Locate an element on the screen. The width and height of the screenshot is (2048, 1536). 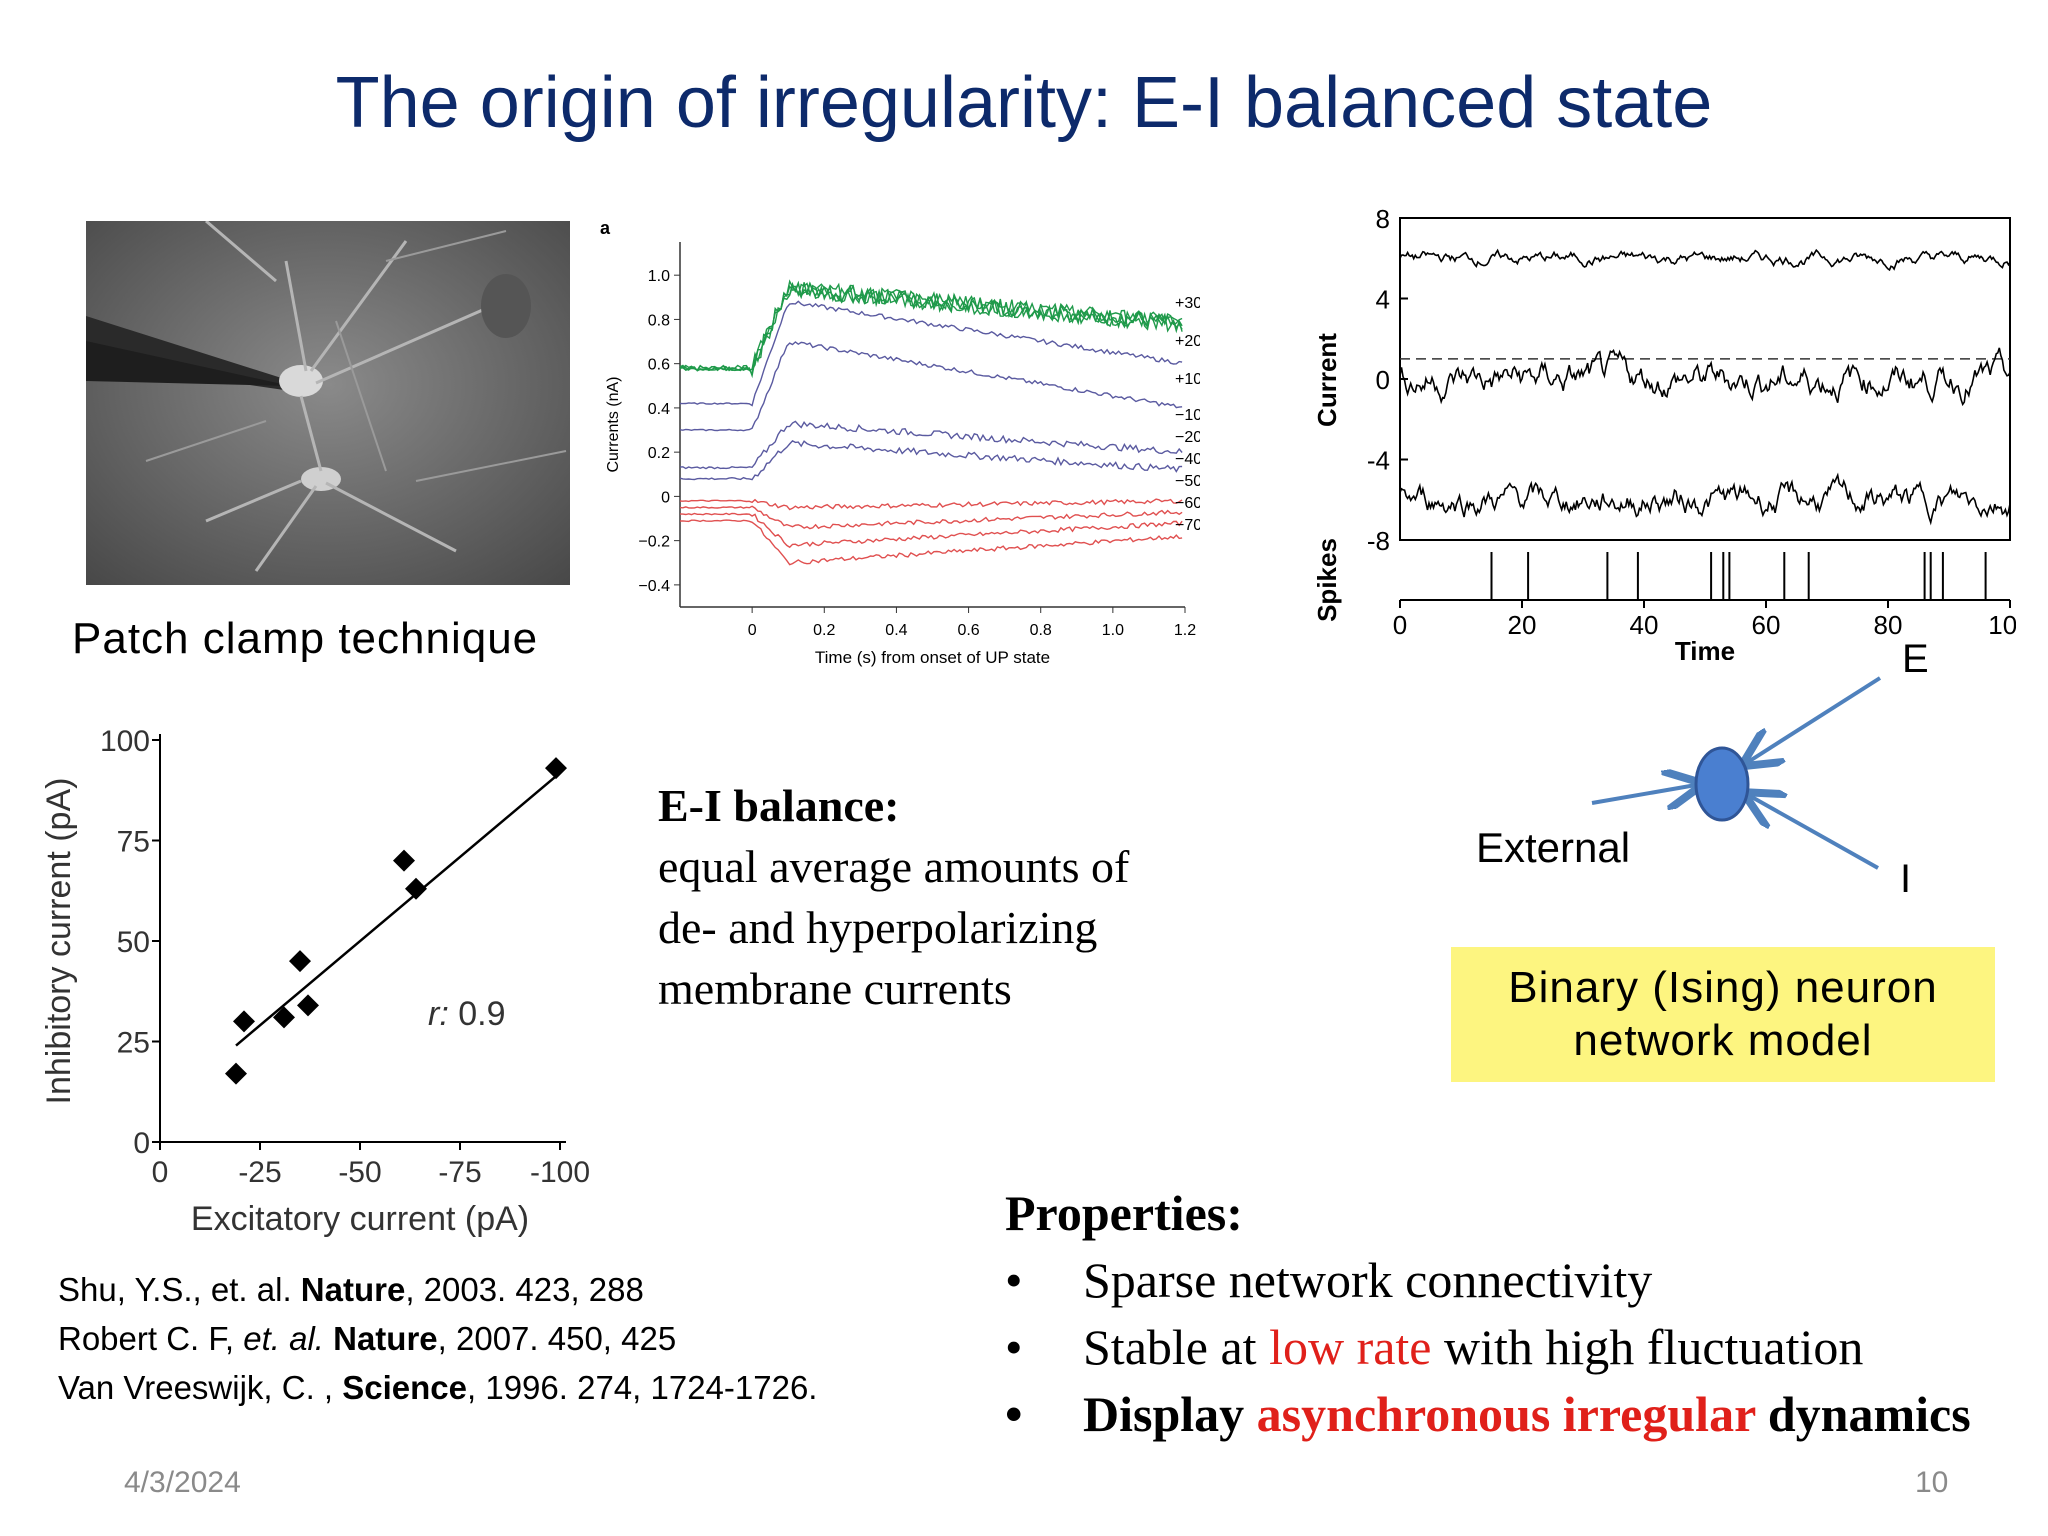
fit-line is located at coordinates (396, 911).